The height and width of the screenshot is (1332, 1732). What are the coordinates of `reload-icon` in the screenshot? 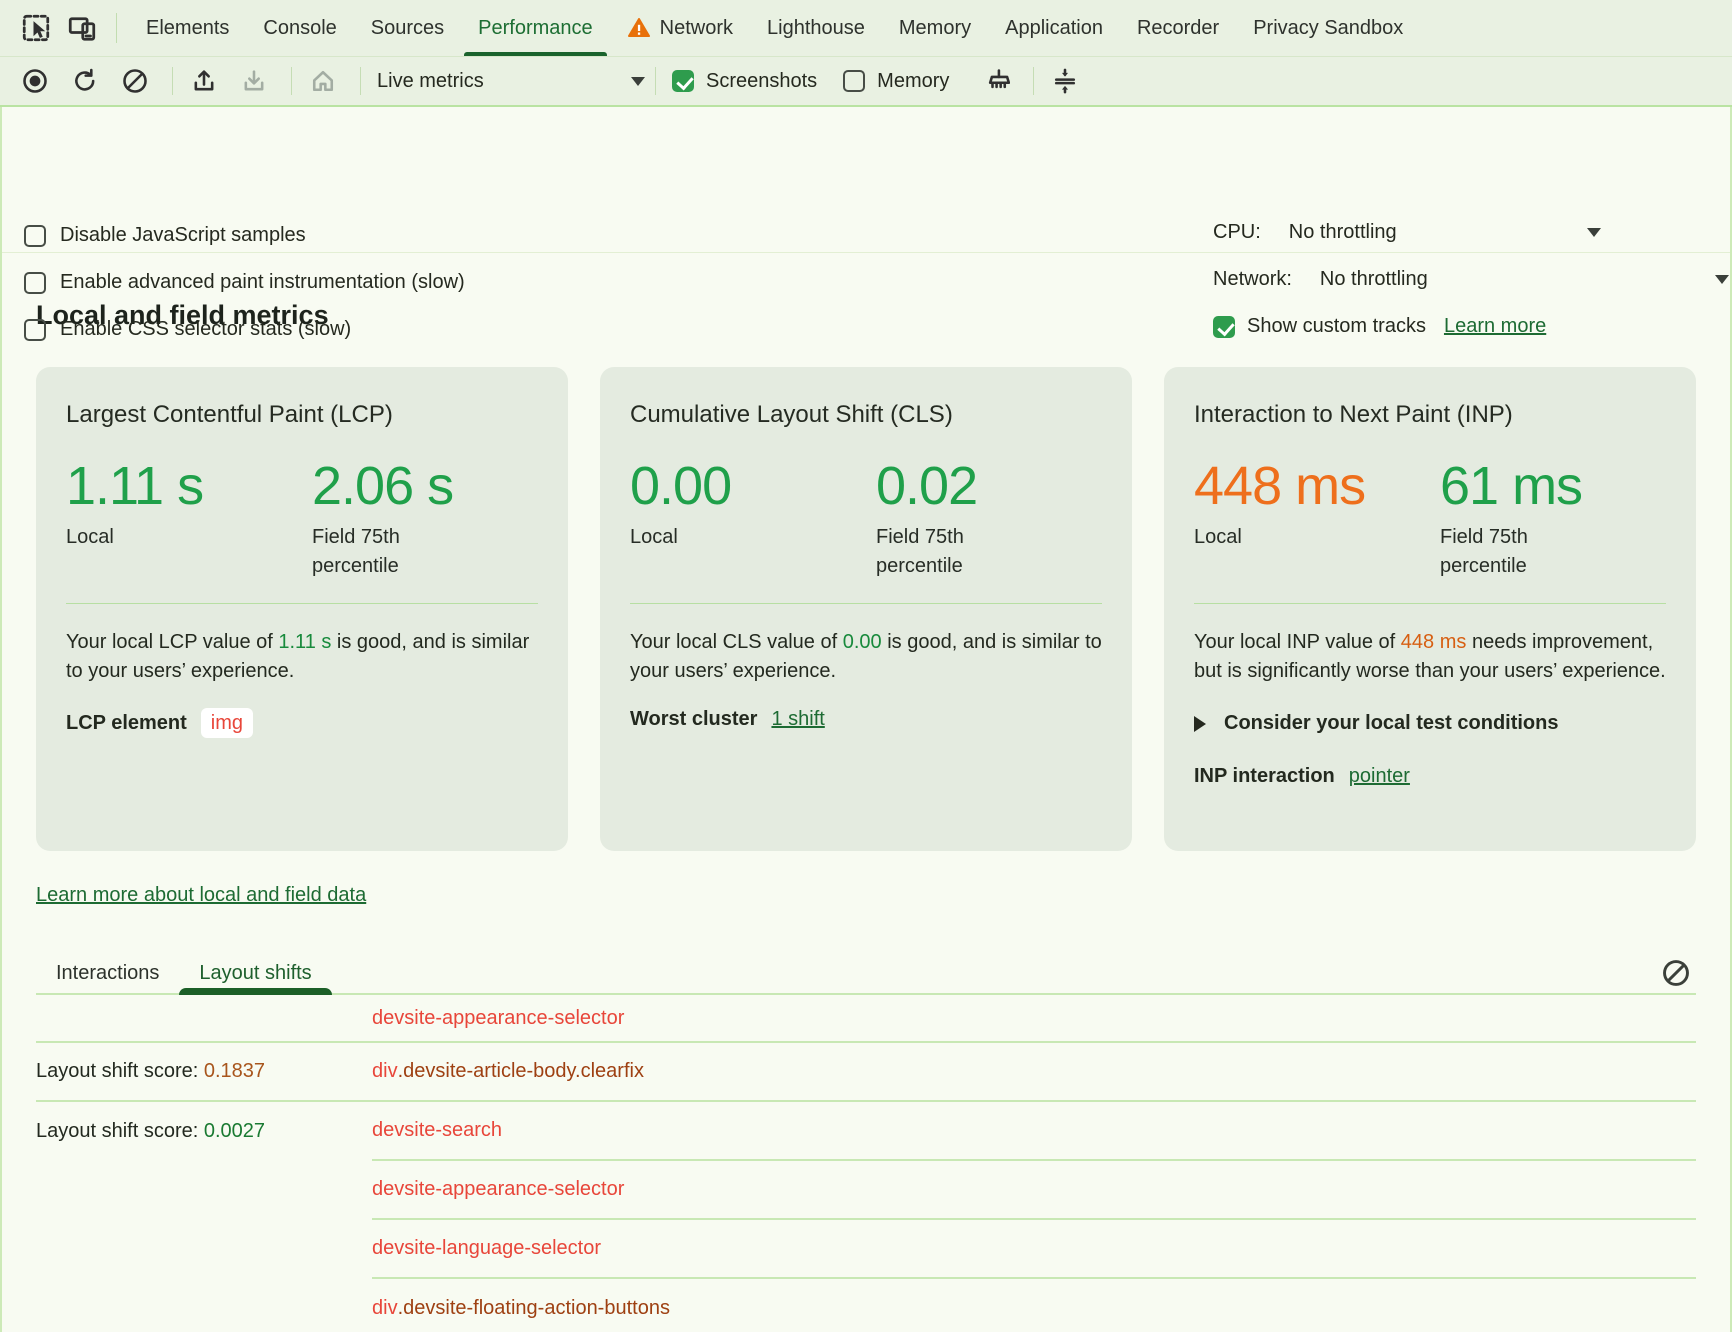 It's located at (85, 81).